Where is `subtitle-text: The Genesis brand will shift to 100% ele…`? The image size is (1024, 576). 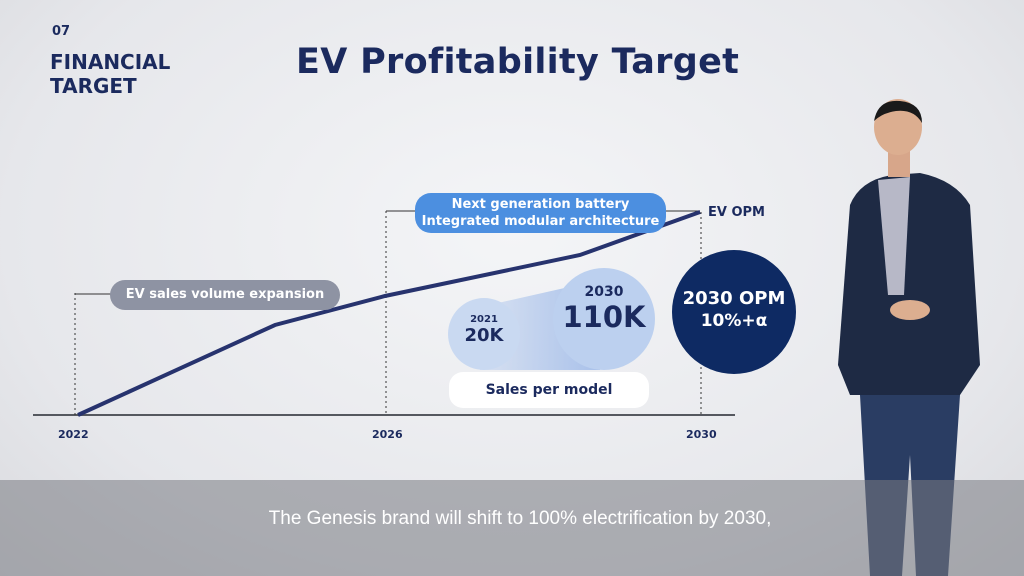 subtitle-text: The Genesis brand will shift to 100% ele… is located at coordinates (520, 518).